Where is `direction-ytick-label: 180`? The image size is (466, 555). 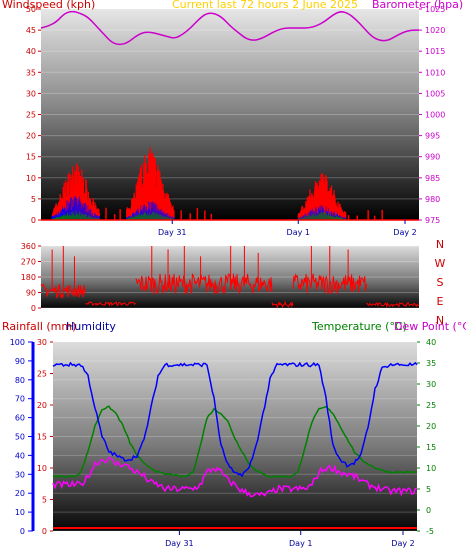
direction-ytick-label: 180 is located at coordinates (28, 277).